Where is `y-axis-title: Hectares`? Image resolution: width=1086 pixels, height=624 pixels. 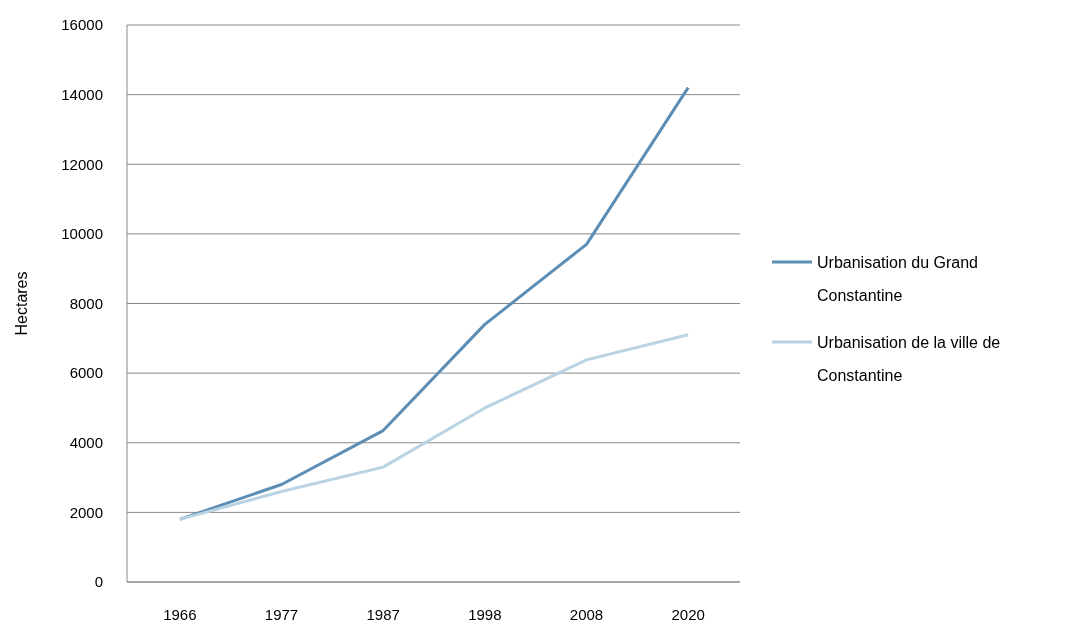 y-axis-title: Hectares is located at coordinates (21, 303).